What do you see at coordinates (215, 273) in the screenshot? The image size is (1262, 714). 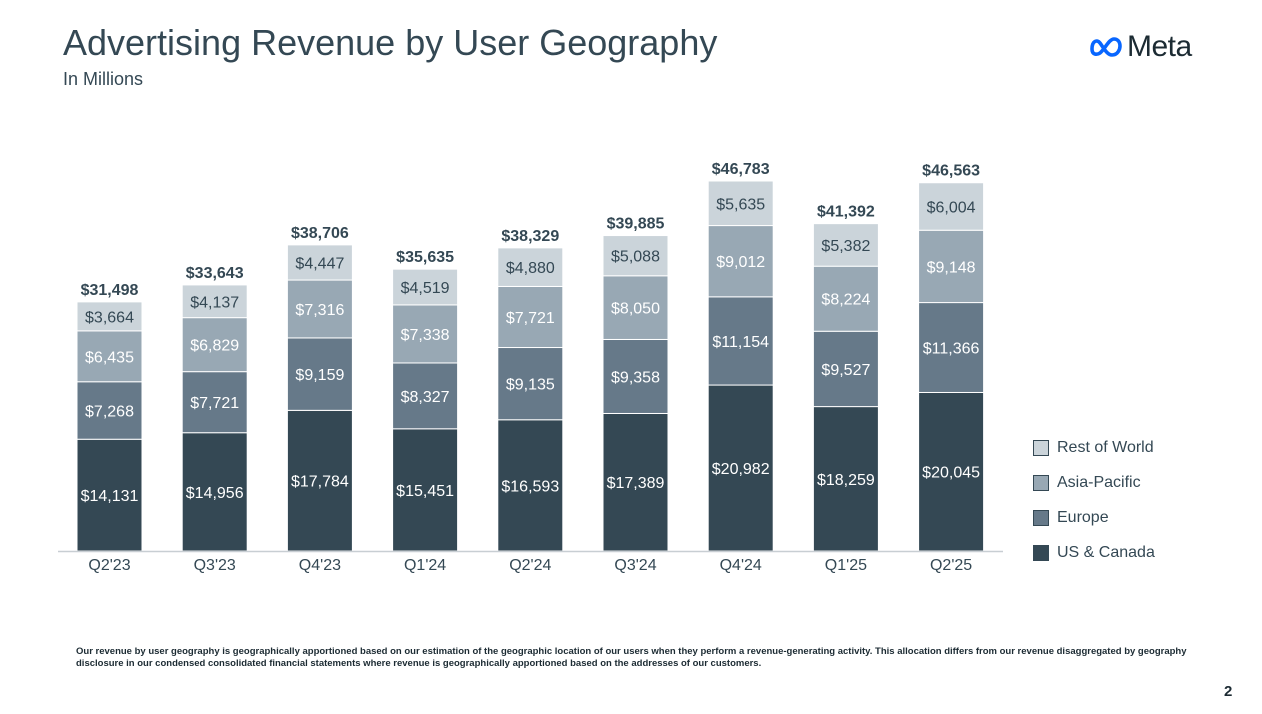 I see `bar-total-label: $33,643` at bounding box center [215, 273].